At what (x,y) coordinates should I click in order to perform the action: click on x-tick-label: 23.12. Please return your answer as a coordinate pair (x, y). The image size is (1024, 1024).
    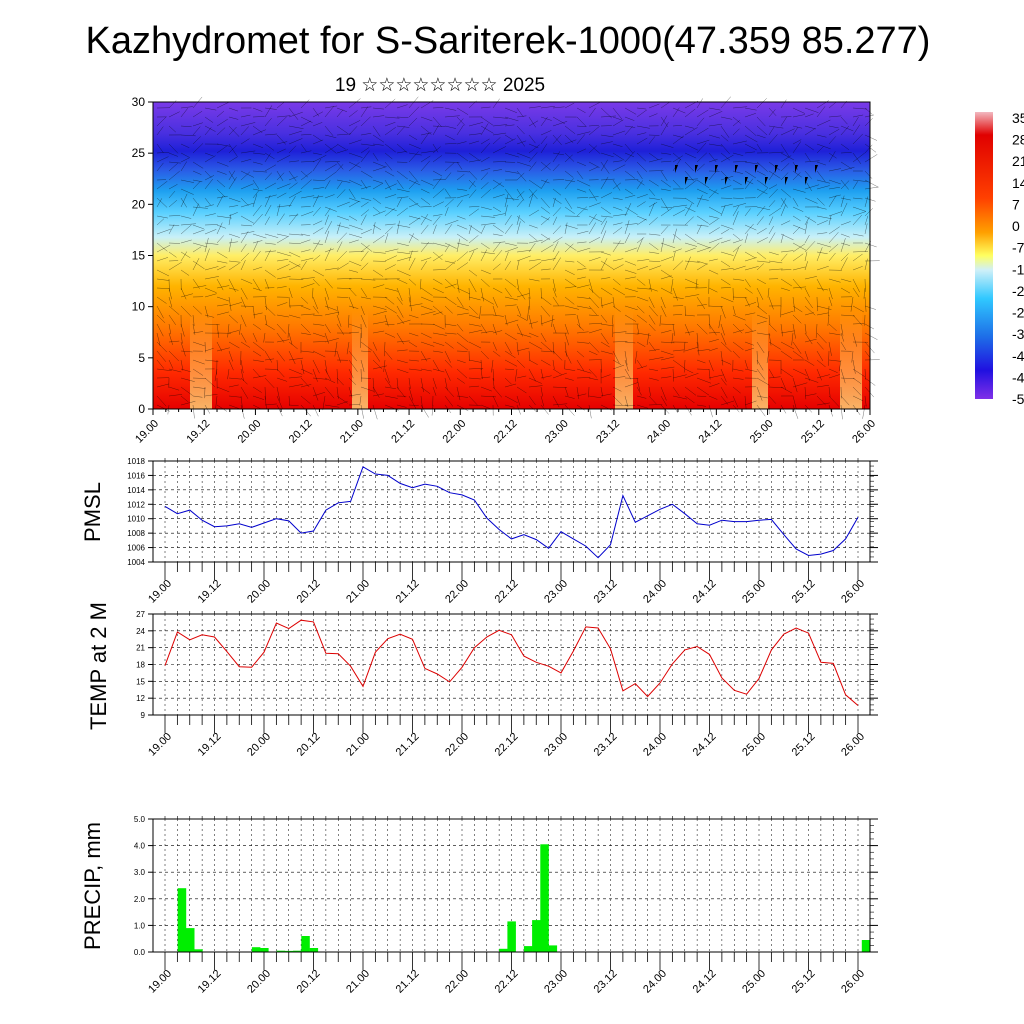
    Looking at the image, I should click on (606, 745).